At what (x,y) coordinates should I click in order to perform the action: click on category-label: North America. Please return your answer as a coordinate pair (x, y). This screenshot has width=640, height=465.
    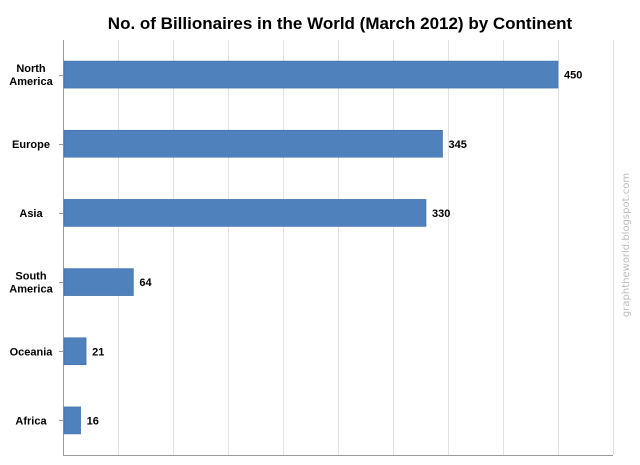
    Looking at the image, I should click on (31, 75).